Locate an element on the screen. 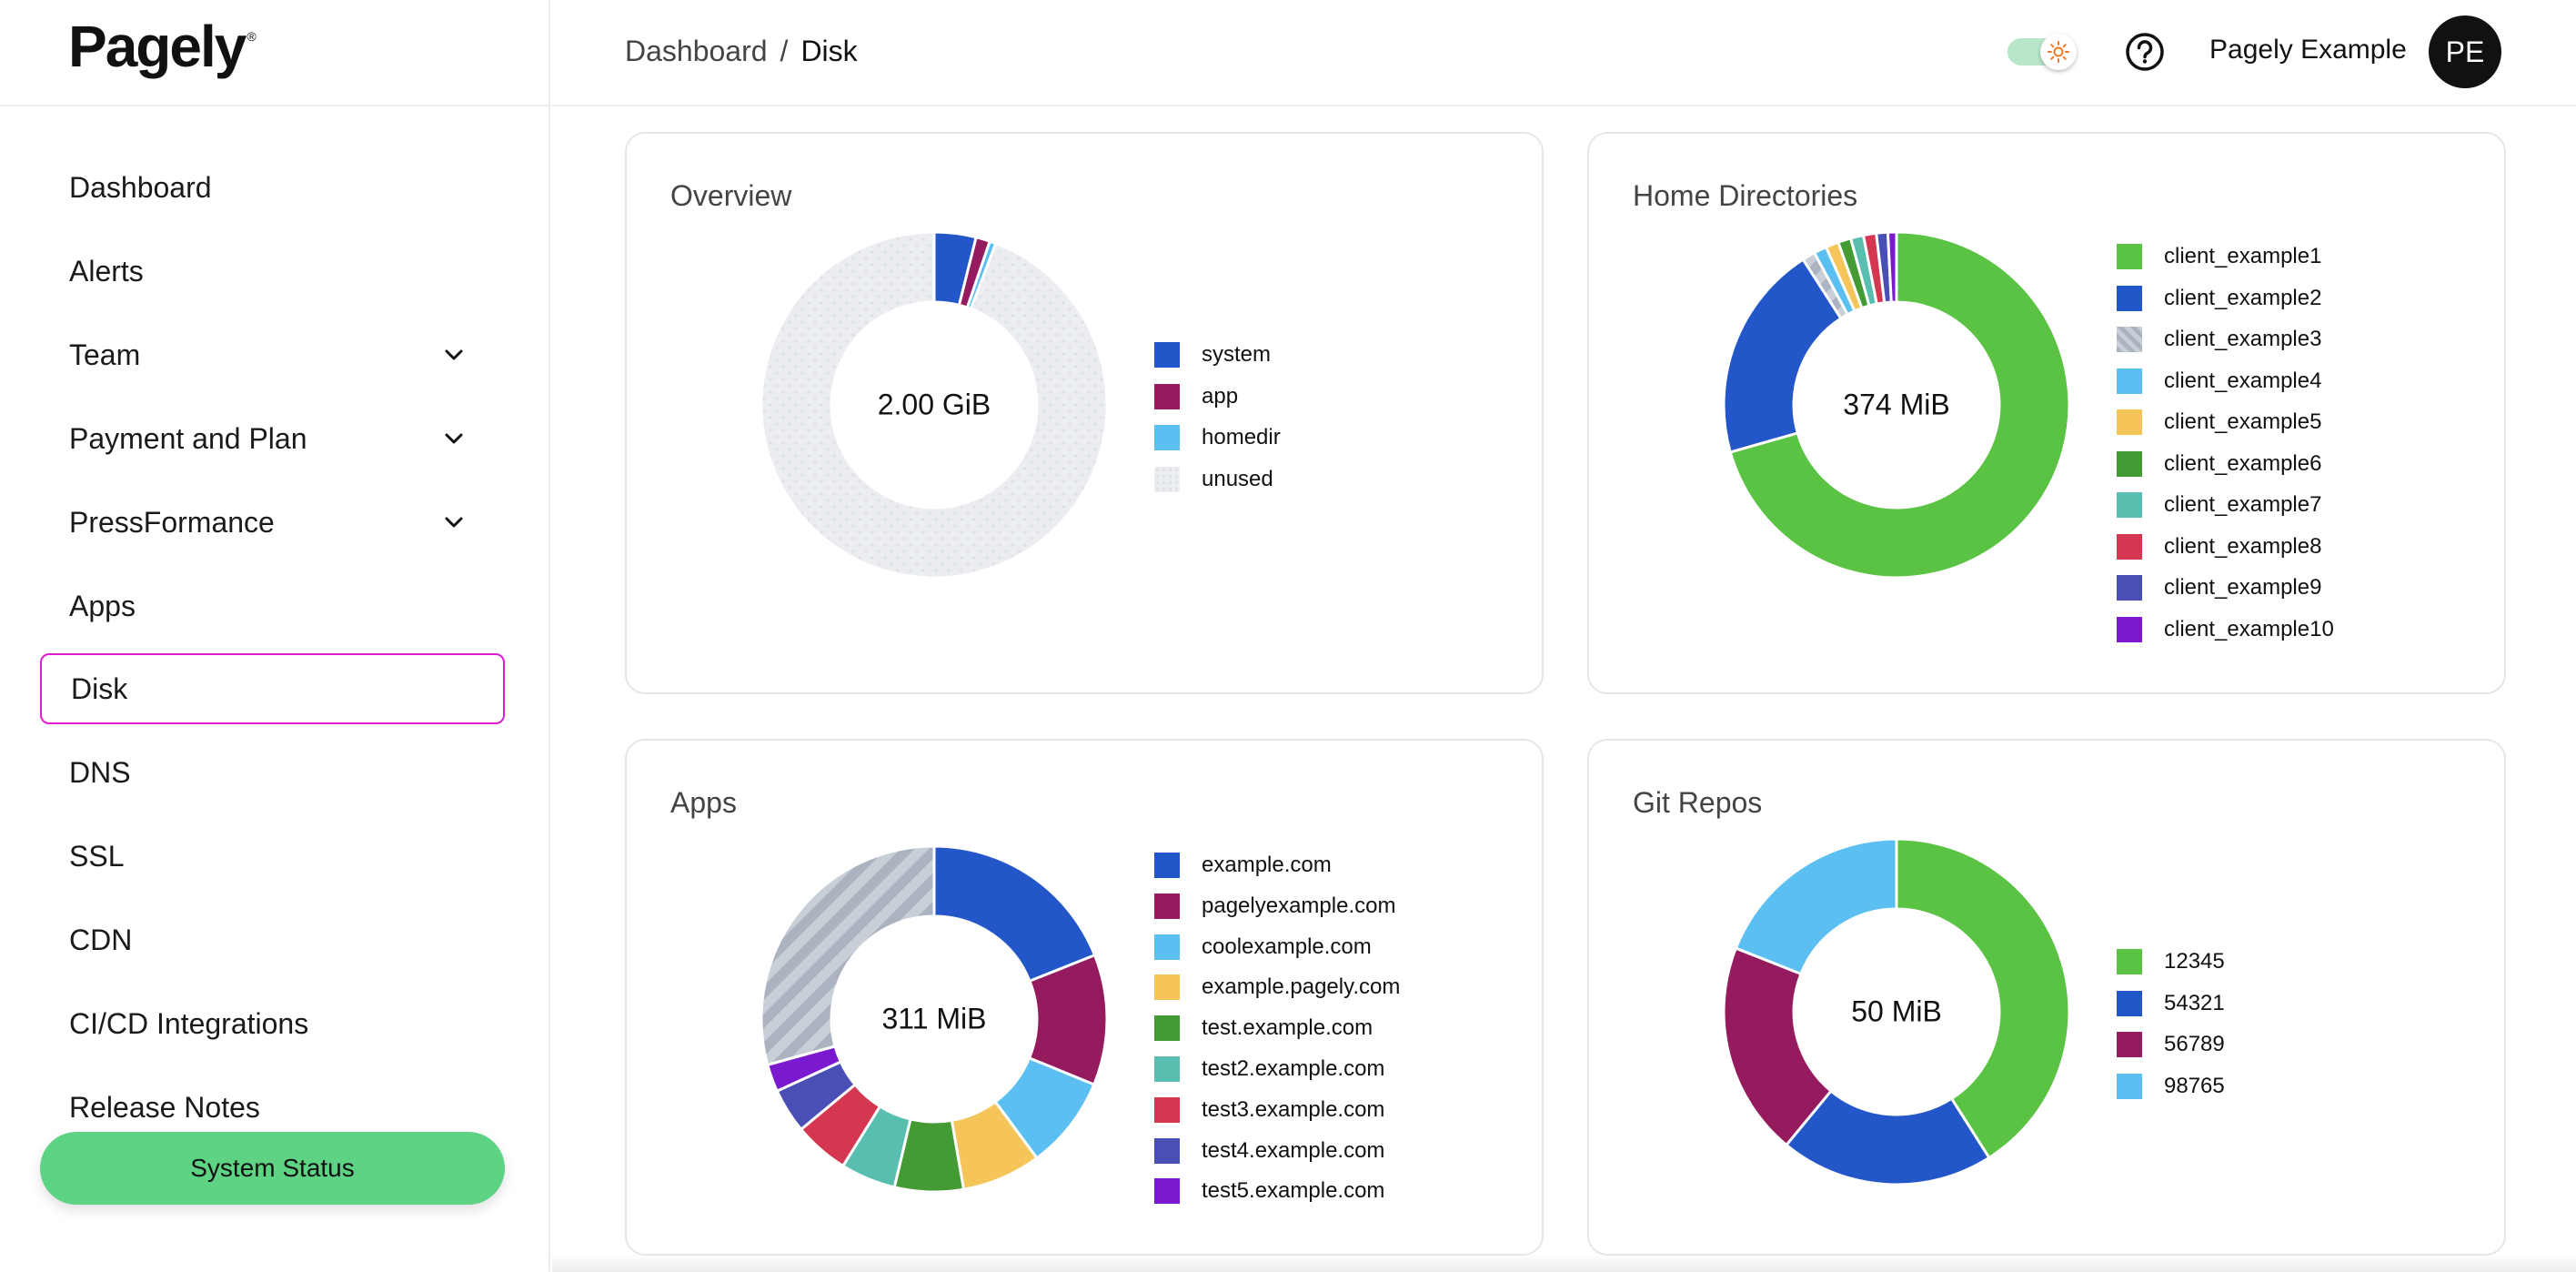 This screenshot has height=1272, width=2576. legend-item: example.pagely.com is located at coordinates (1277, 987).